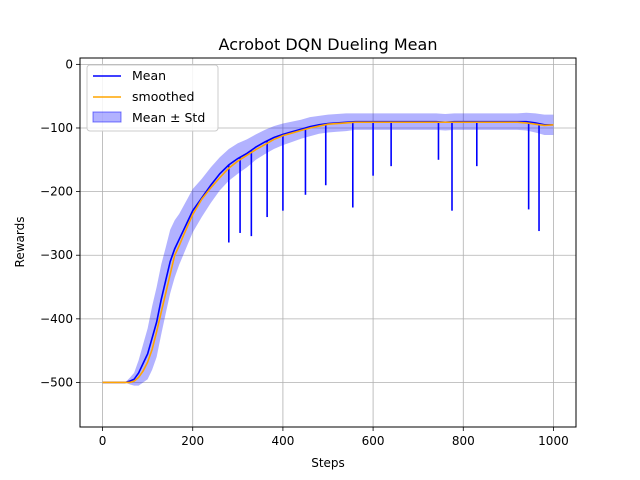  I want to click on x-tick-label: 400, so click(282, 441).